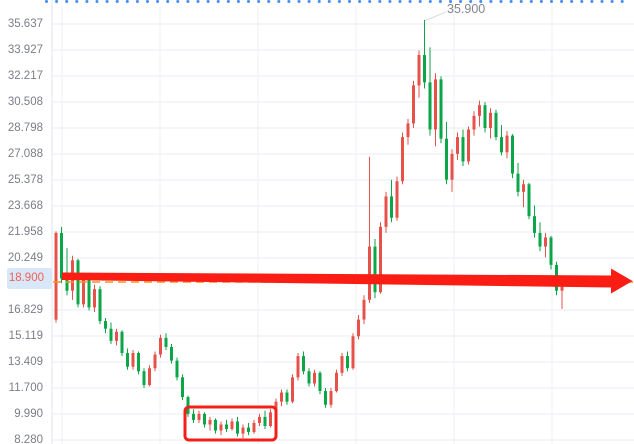 The image size is (634, 444). I want to click on highlight-box-annotation, so click(230, 423).